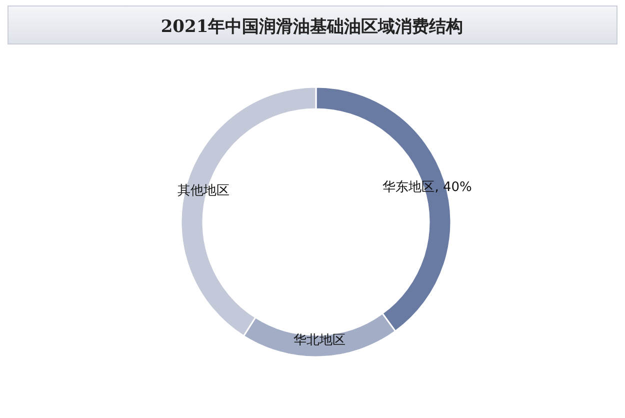 This screenshot has height=418, width=625. Describe the element at coordinates (312, 27) in the screenshot. I see `chart-title: 2021年中国润滑油基础油区域消费结构` at that location.